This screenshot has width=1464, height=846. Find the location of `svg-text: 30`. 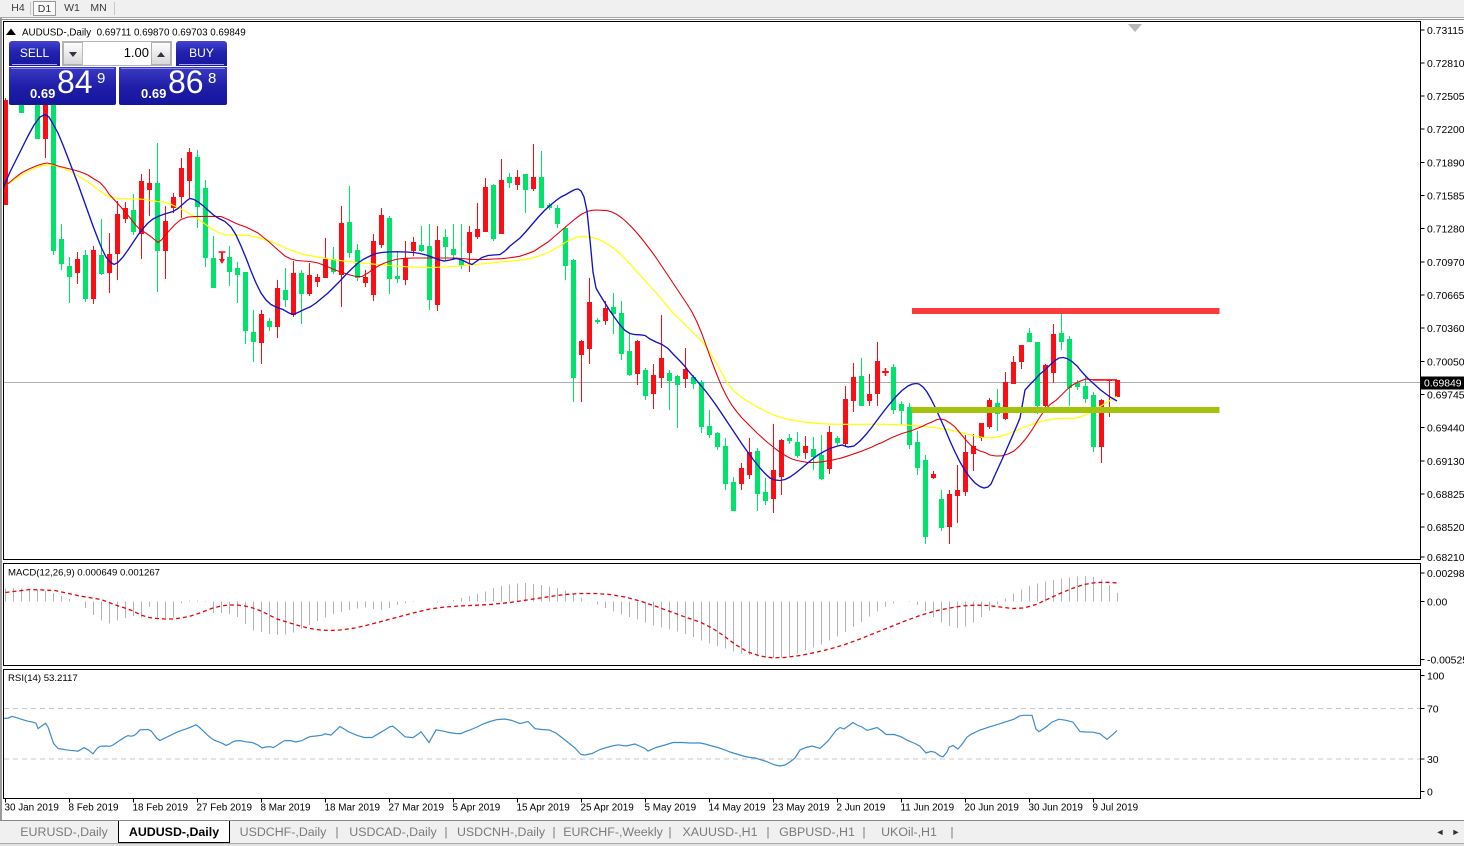

svg-text: 30 is located at coordinates (1433, 760).